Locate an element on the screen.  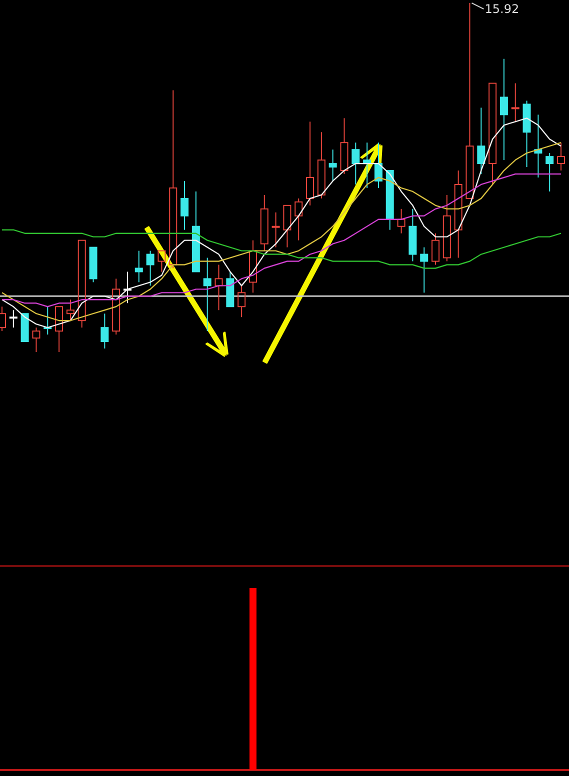
annotation: 15.92 is located at coordinates (502, 9).